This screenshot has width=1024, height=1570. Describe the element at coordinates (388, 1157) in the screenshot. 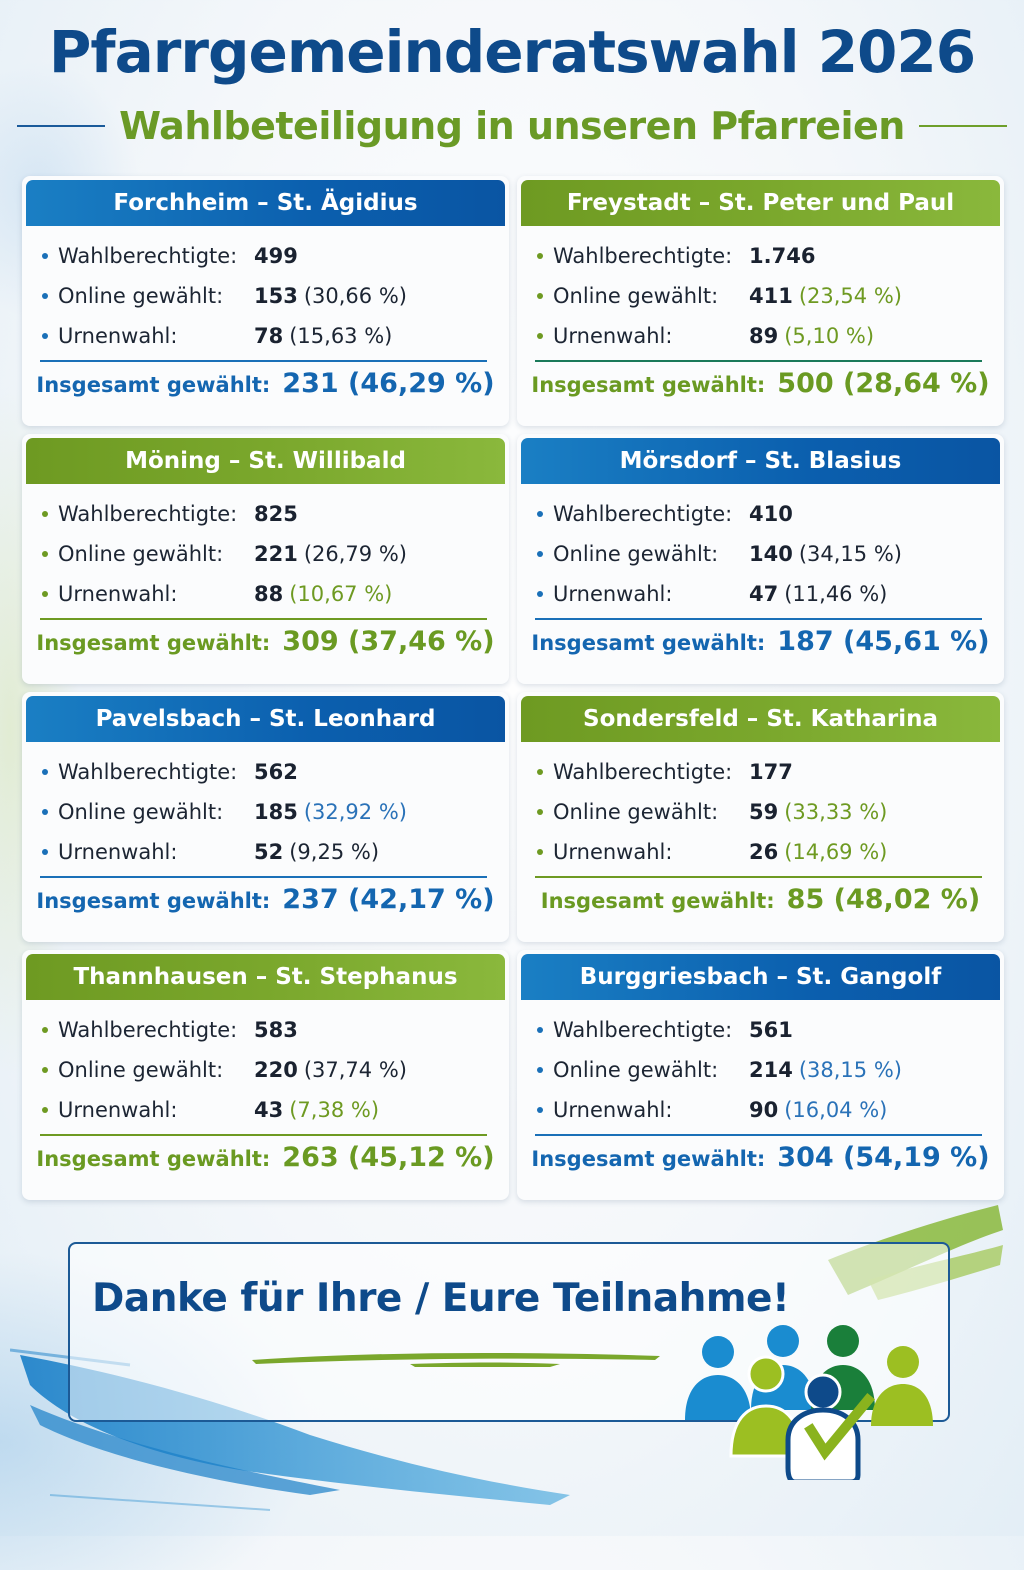

I see `total-value: 263 (45,12 %)` at that location.